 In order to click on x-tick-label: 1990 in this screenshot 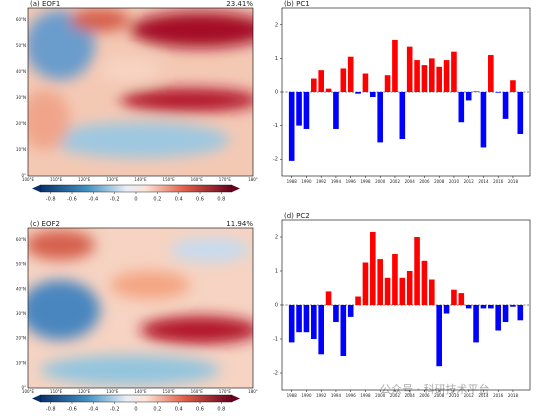, I will do `click(306, 395)`.